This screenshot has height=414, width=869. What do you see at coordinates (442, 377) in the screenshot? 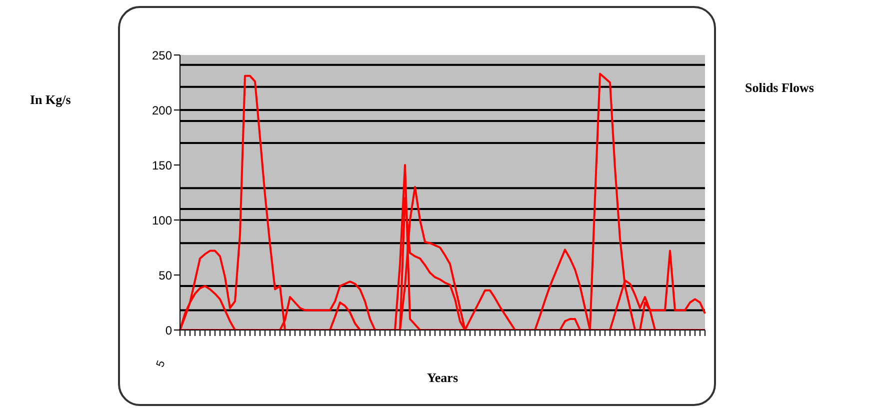
I see `x-axis-title: Years` at bounding box center [442, 377].